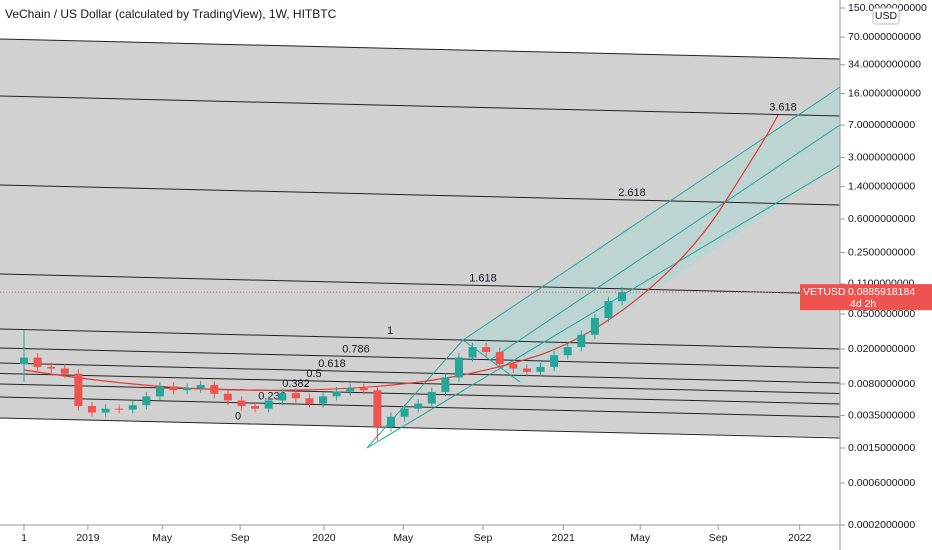 The image size is (932, 550). I want to click on y-tick-label: 0.2500000000, so click(881, 252).